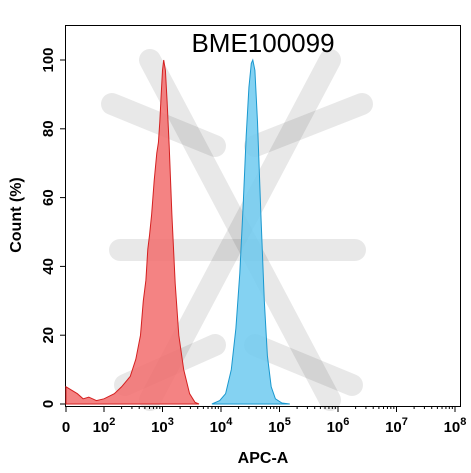  What do you see at coordinates (48, 266) in the screenshot?
I see `y-tick-label: 40` at bounding box center [48, 266].